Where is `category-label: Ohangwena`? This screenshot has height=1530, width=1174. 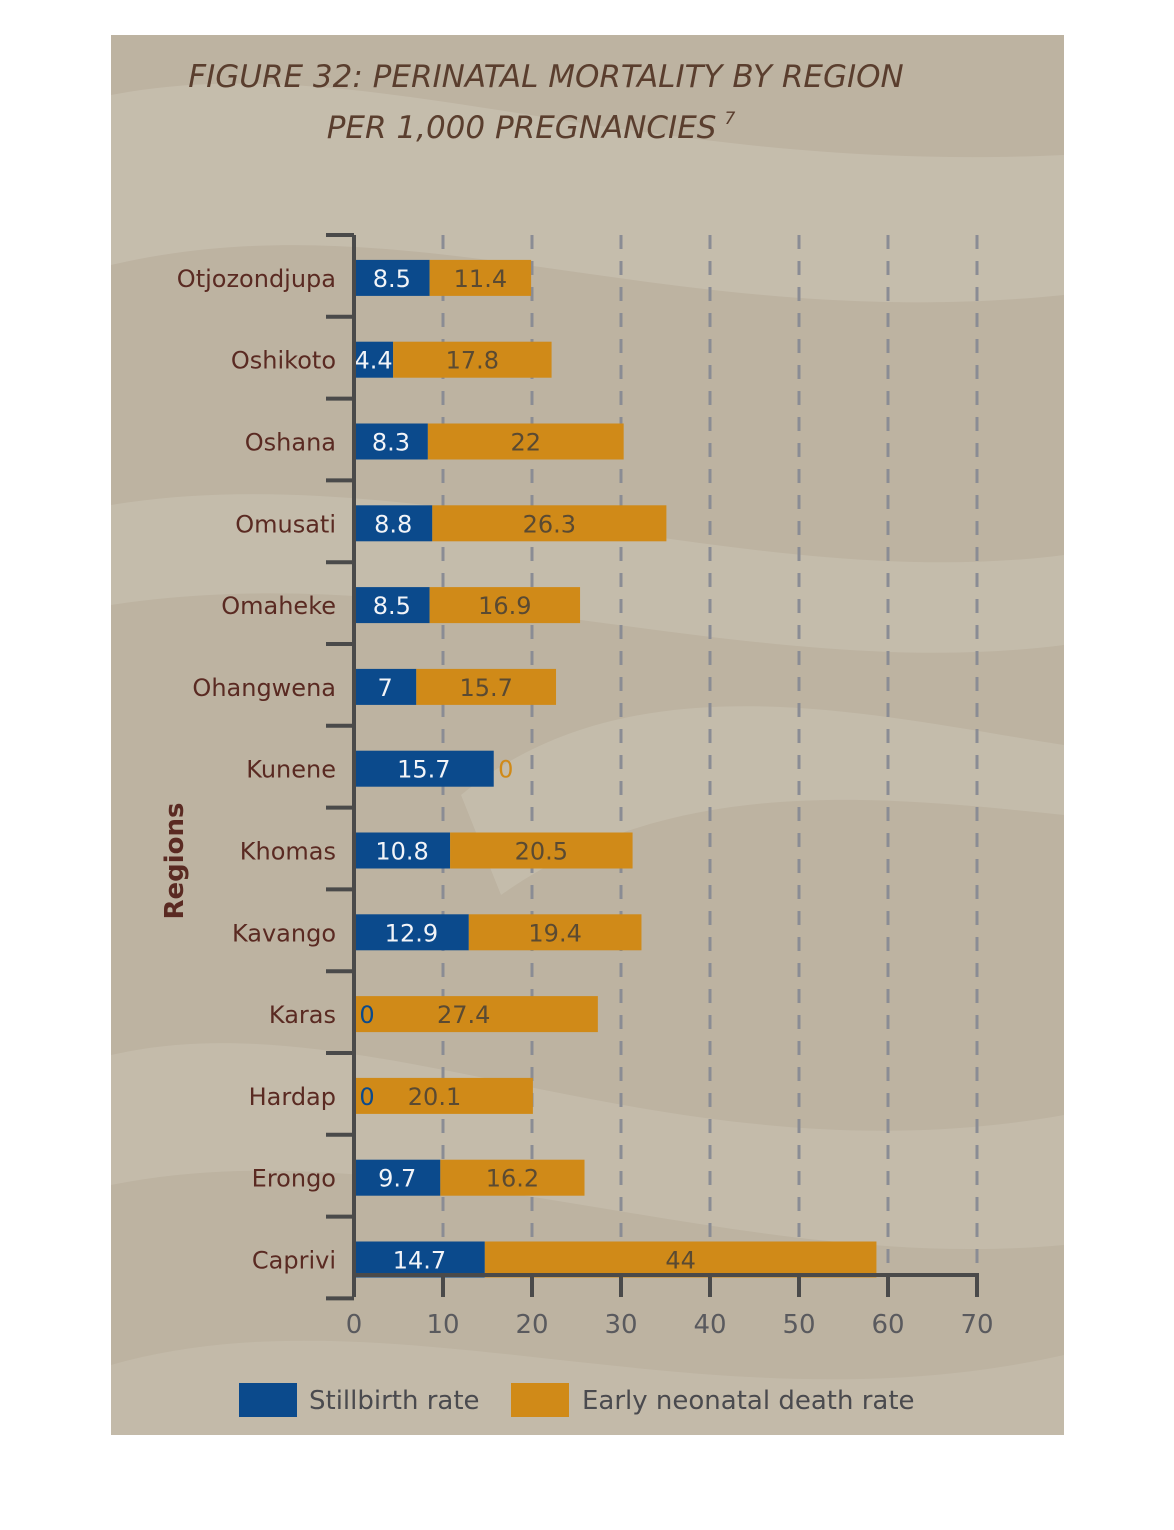 category-label: Ohangwena is located at coordinates (264, 688).